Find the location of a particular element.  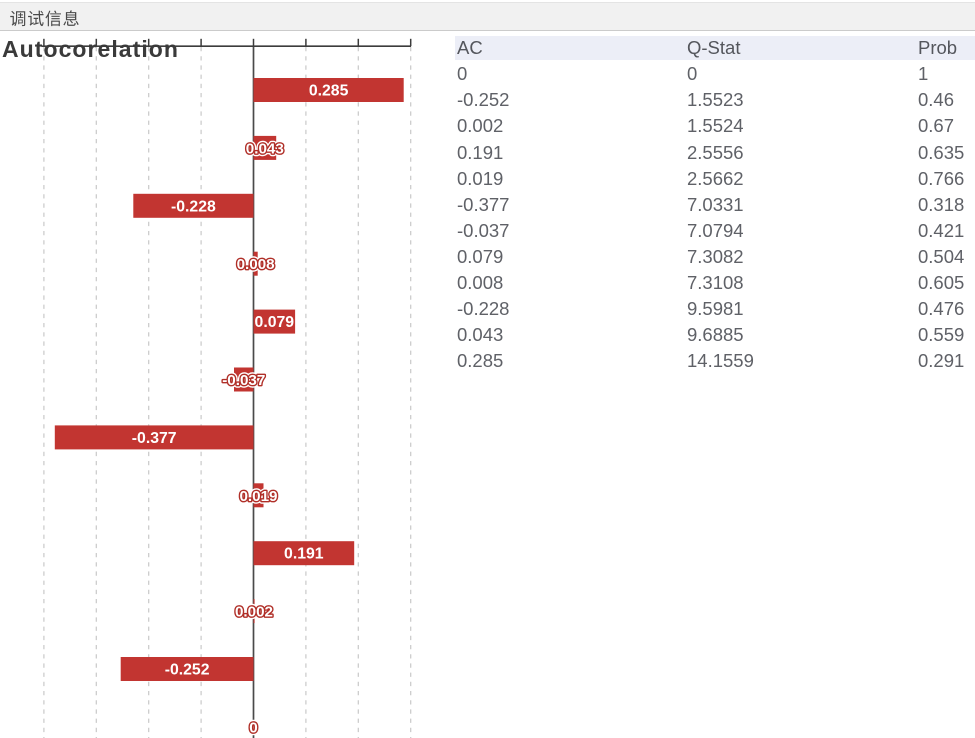

svg-text: -0.252 is located at coordinates (187, 670).